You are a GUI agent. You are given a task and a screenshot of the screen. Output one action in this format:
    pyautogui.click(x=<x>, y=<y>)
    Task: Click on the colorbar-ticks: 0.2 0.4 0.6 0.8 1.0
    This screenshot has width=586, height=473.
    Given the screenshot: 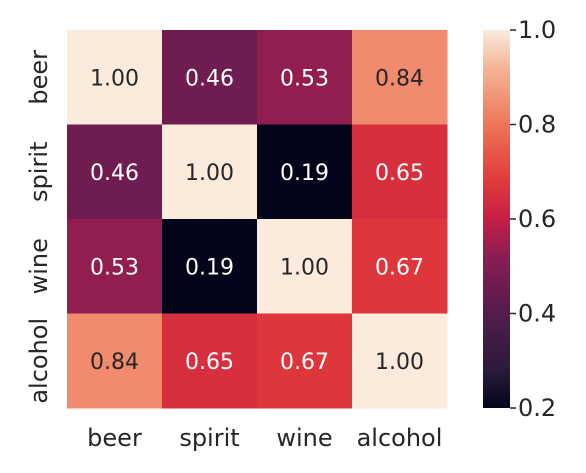 What is the action you would take?
    pyautogui.click(x=533, y=219)
    